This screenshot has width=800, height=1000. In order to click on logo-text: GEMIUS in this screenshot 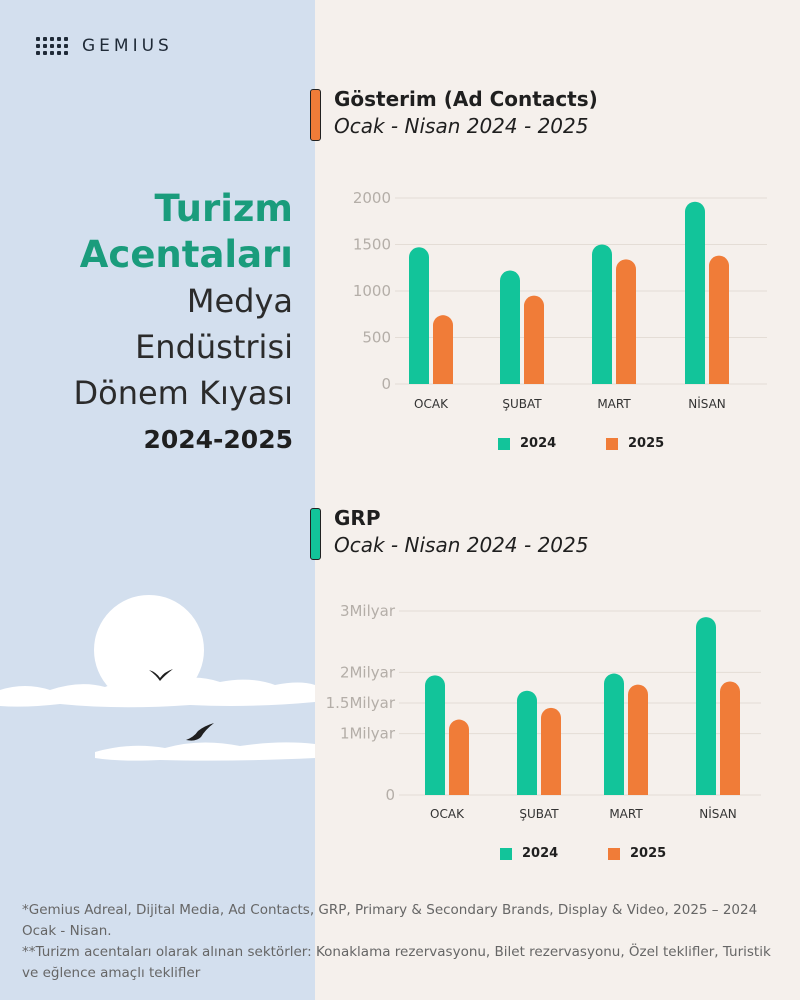, I will do `click(127, 46)`.